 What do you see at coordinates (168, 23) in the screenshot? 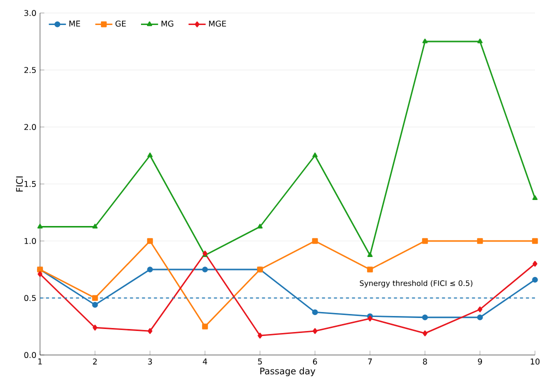
I see `legend-label: MG` at bounding box center [168, 23].